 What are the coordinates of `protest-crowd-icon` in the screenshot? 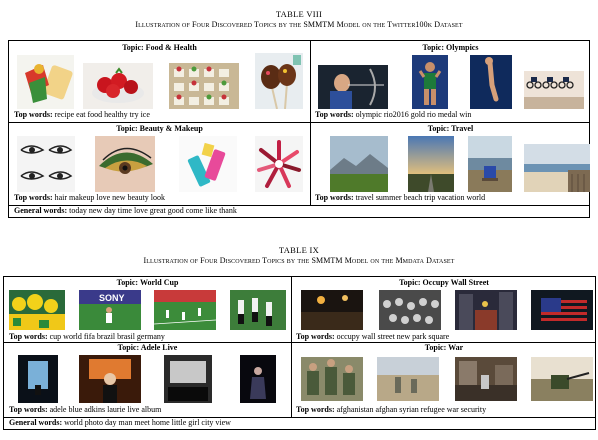 It's located at (410, 310).